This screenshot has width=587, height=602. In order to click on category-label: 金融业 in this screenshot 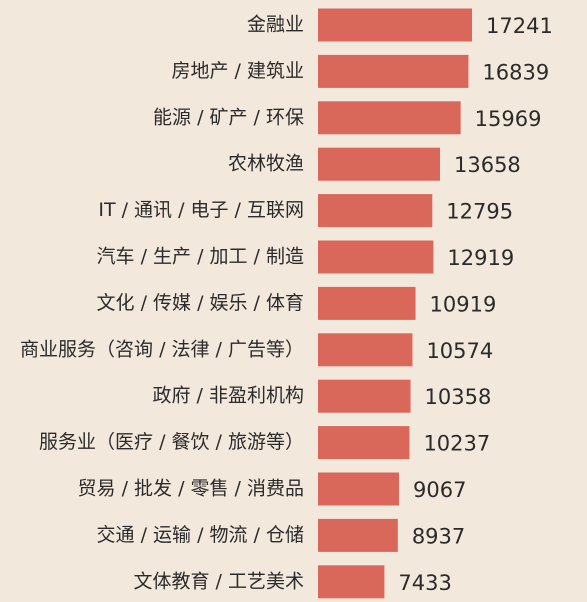, I will do `click(275, 25)`.